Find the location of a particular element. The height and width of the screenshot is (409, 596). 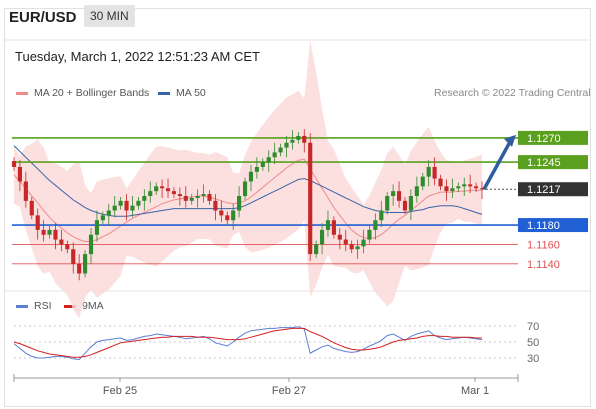

legend-swatch-ma50 is located at coordinates (164, 93).